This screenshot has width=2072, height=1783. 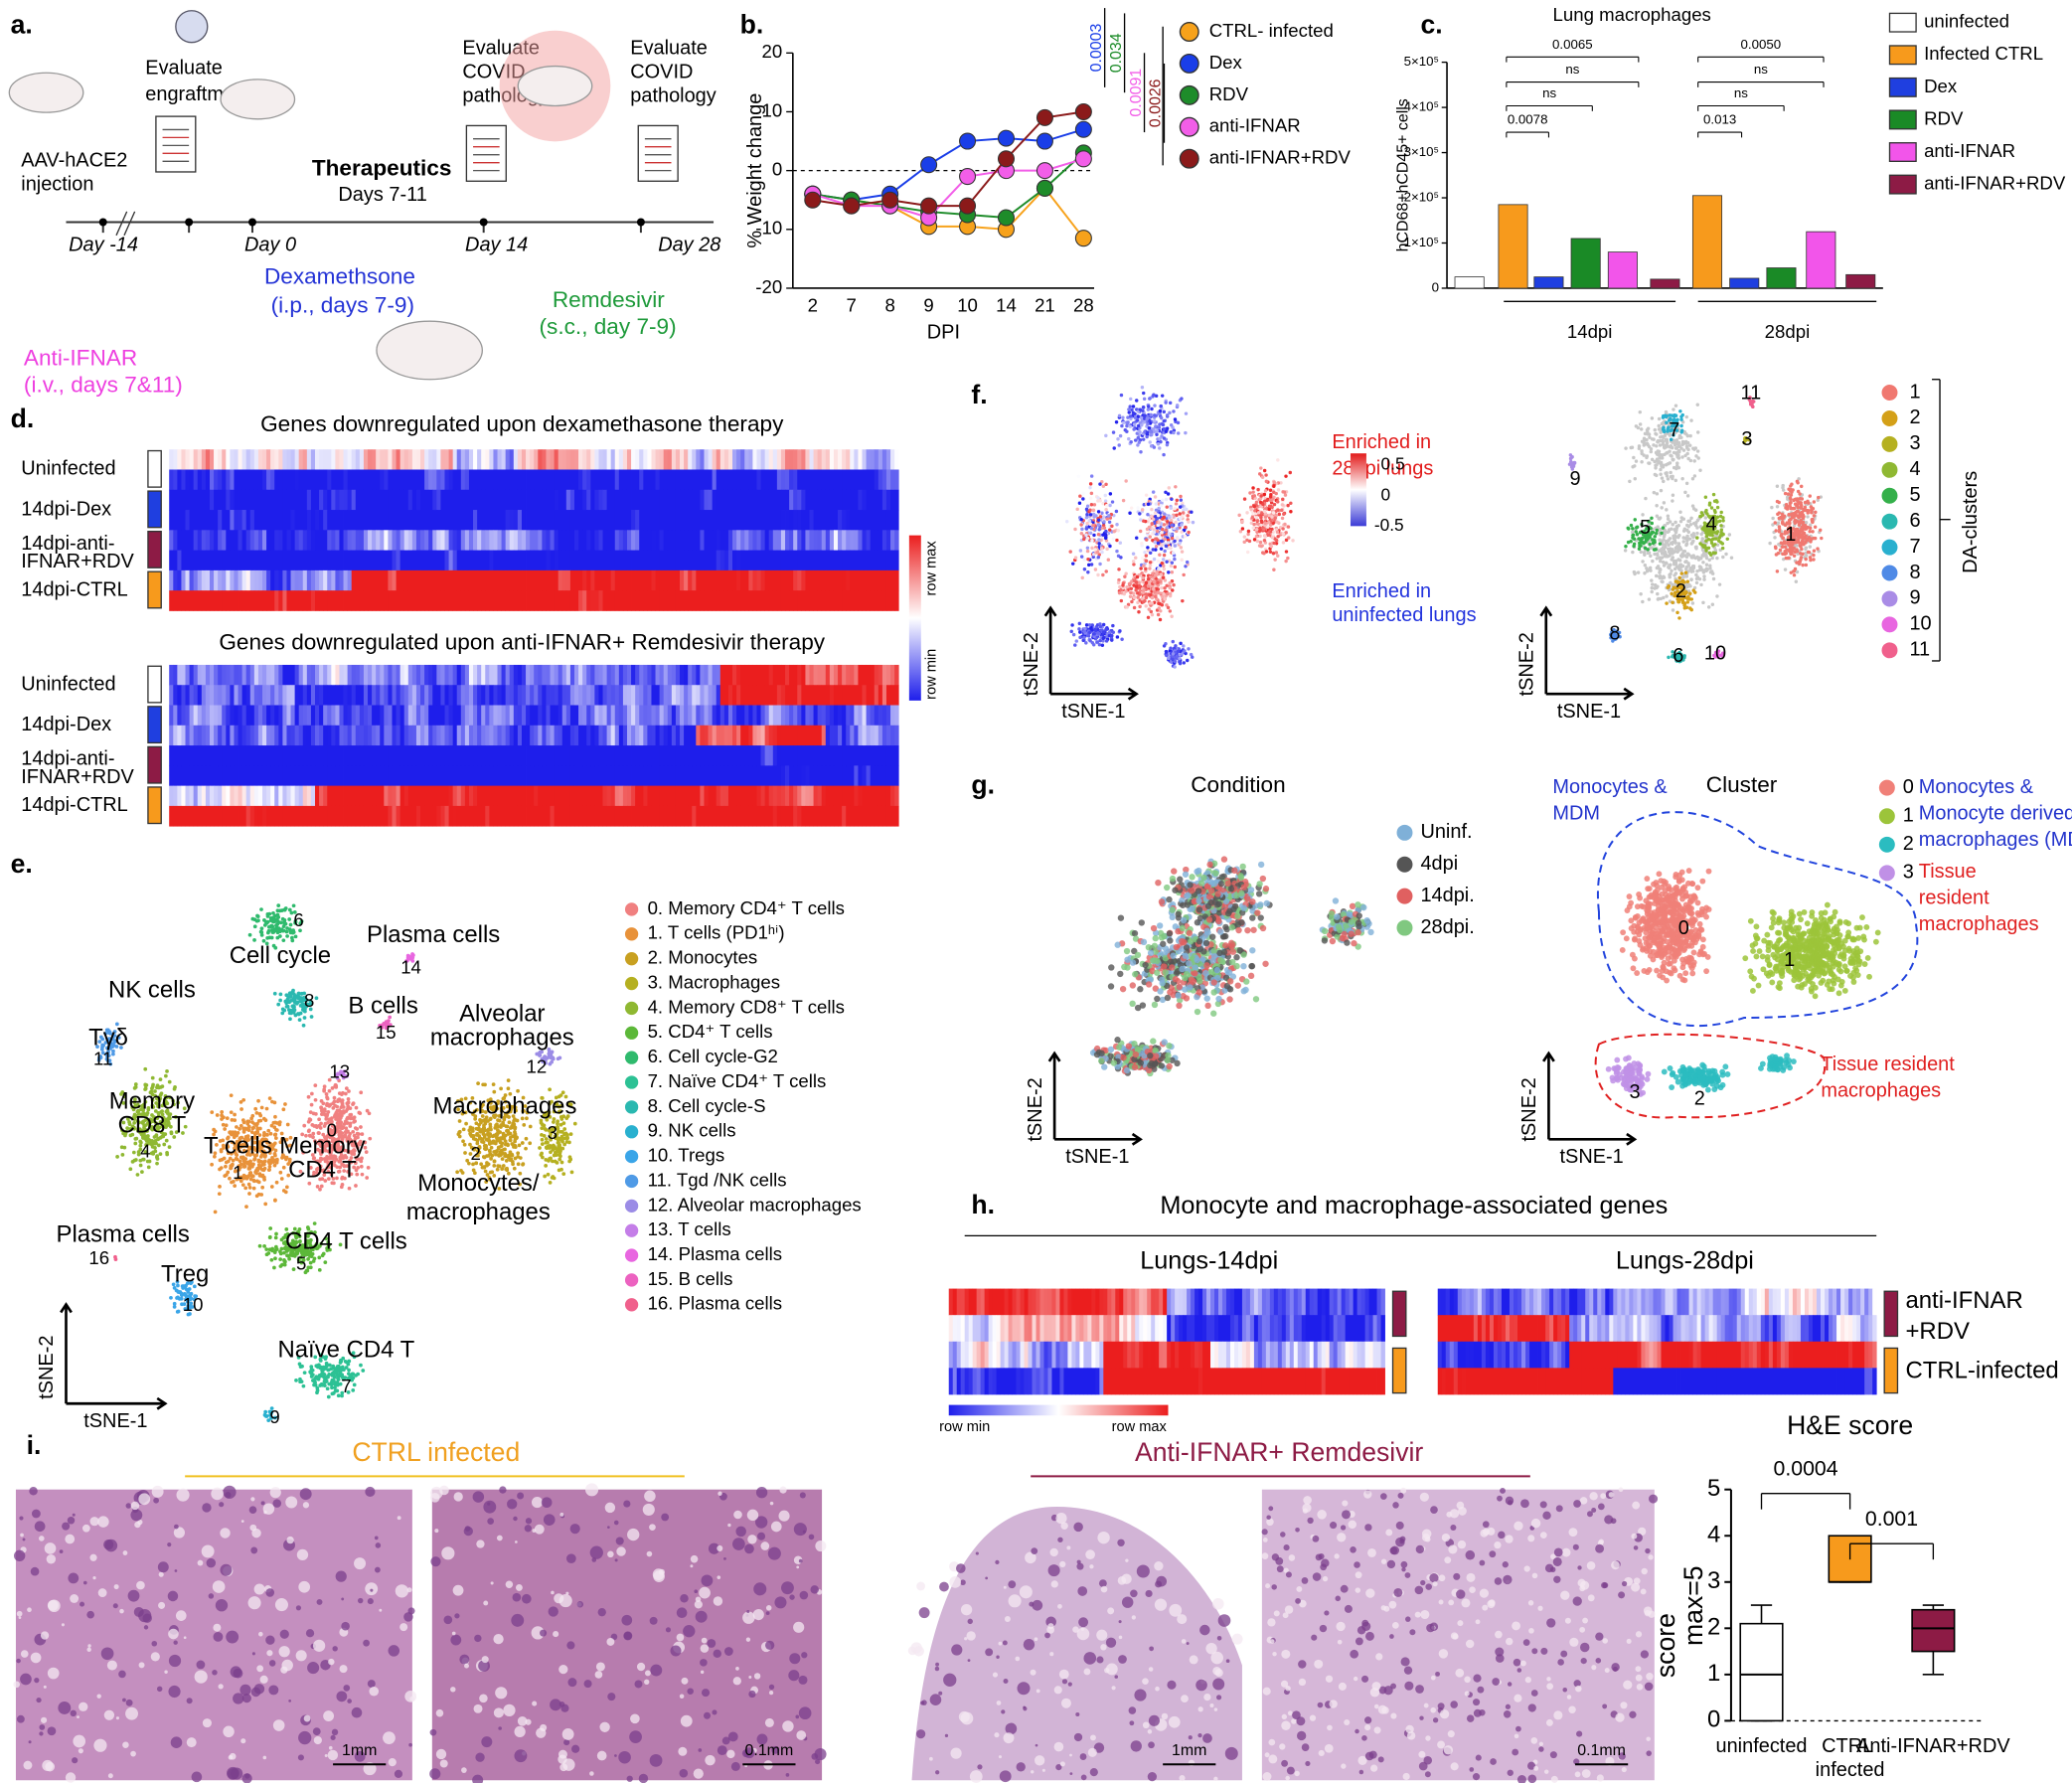 What do you see at coordinates (608, 327) in the screenshot?
I see `label: (s.c., day 7-9)` at bounding box center [608, 327].